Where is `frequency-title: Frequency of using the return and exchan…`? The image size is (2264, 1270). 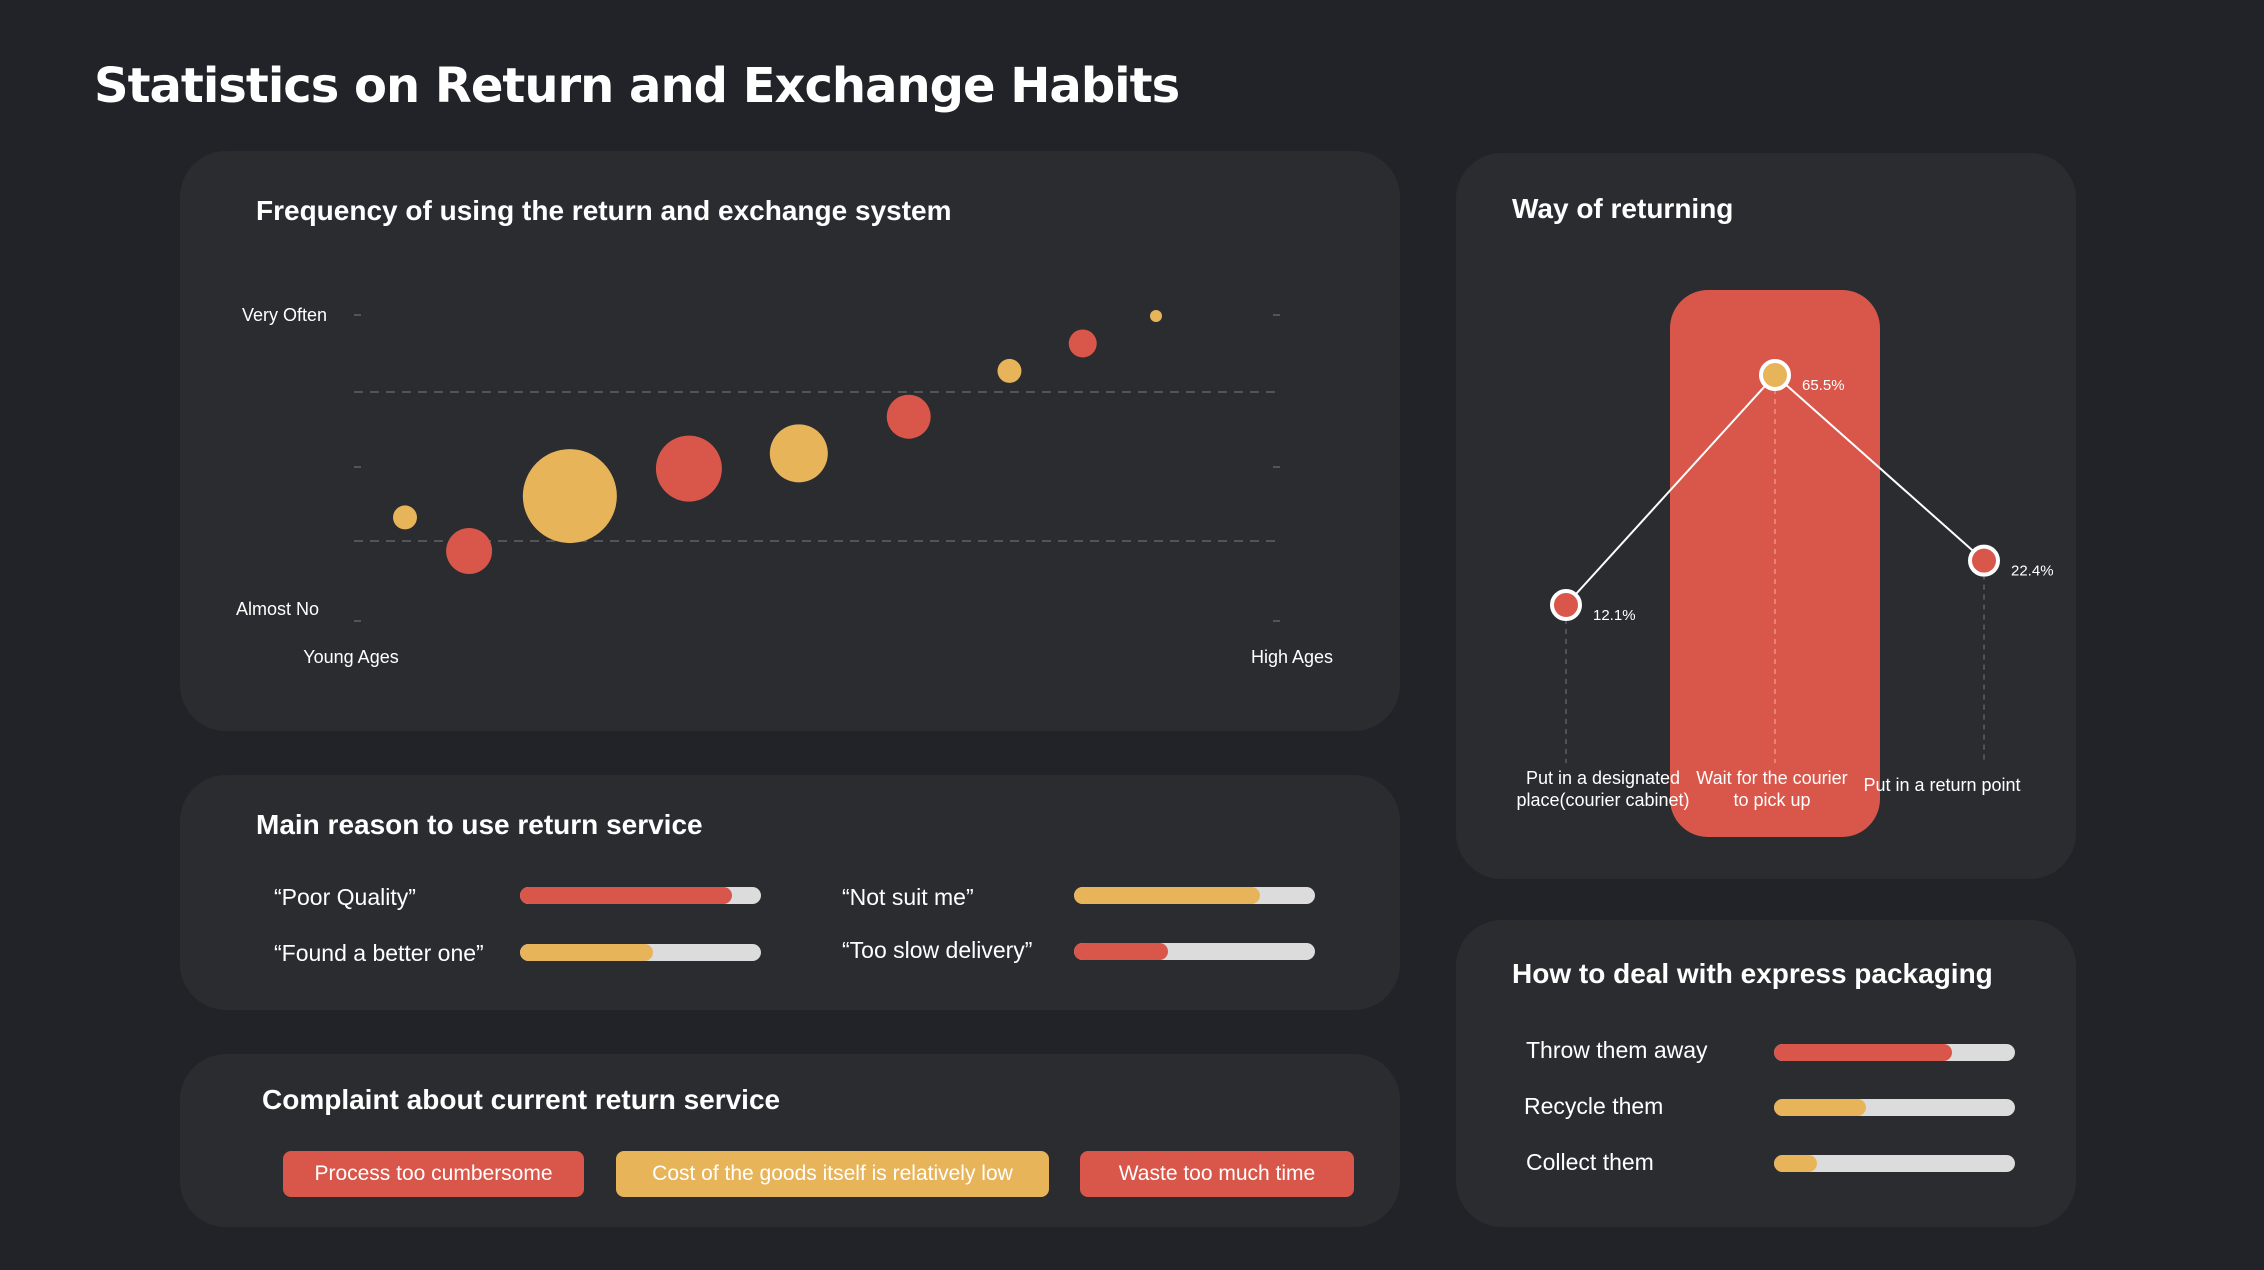
frequency-title: Frequency of using the return and exchan… is located at coordinates (604, 210).